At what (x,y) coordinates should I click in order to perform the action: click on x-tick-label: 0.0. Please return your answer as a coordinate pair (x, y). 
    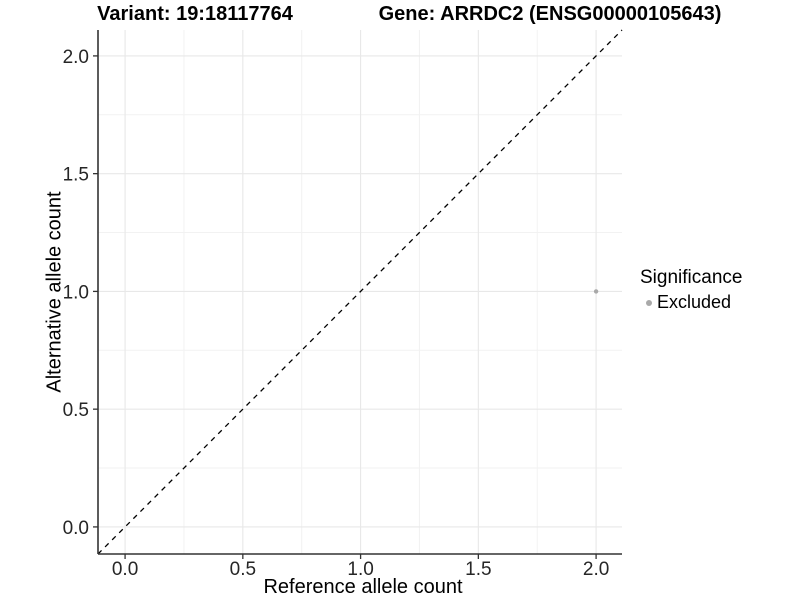
    Looking at the image, I should click on (125, 569).